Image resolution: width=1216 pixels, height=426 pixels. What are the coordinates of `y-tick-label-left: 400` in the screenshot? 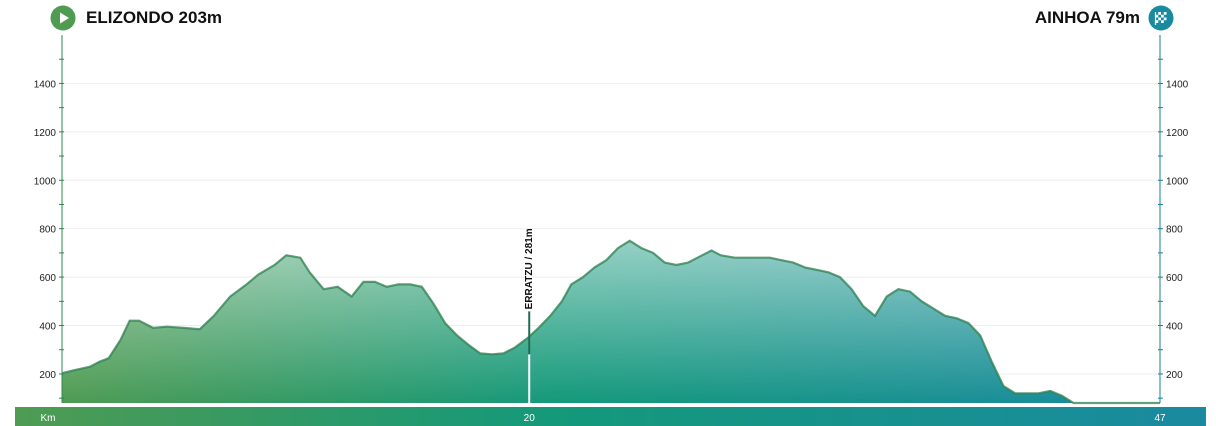 It's located at (47, 327).